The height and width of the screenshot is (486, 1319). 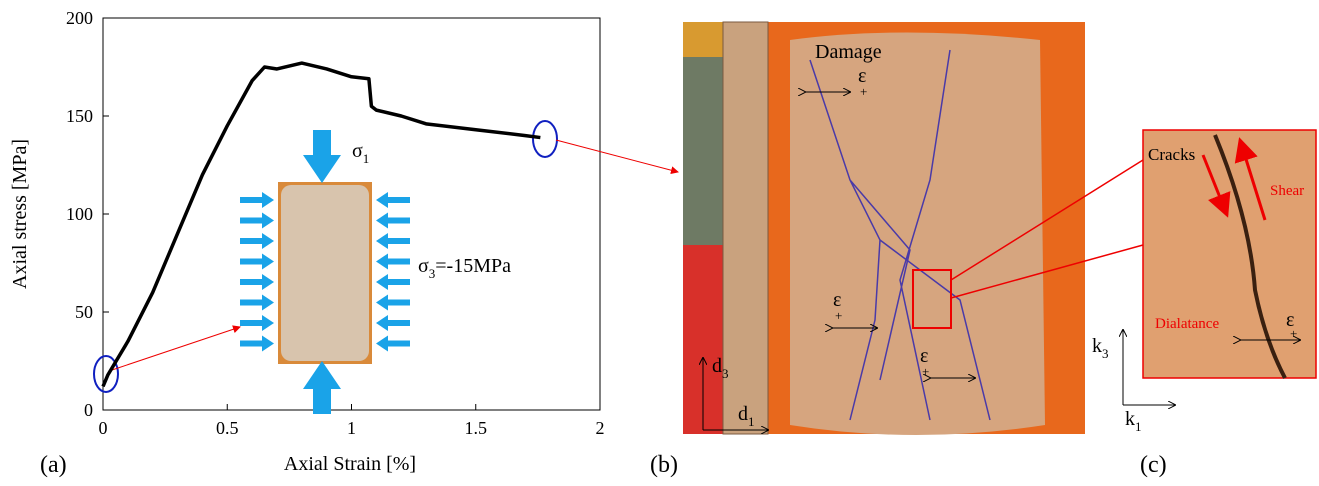 What do you see at coordinates (84, 312) in the screenshot?
I see `y-tick-label: 50` at bounding box center [84, 312].